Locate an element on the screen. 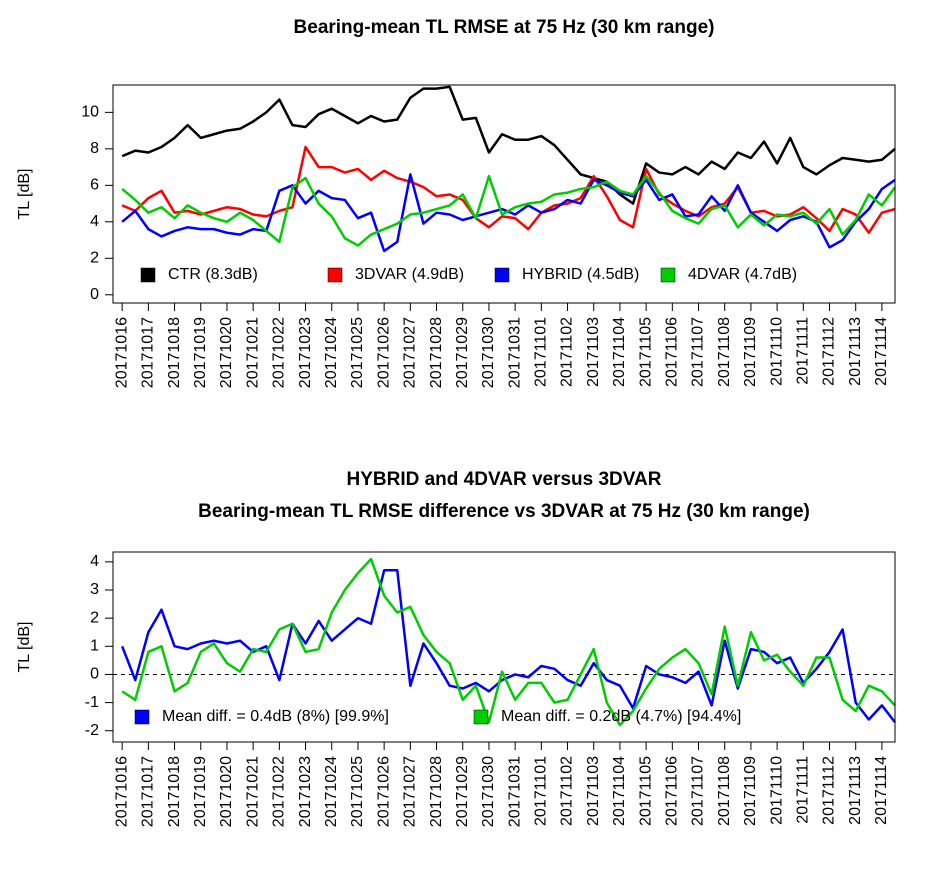 The width and height of the screenshot is (933, 886). legend-label: Mean diff. = 0.4dB (8%) [99.9%] is located at coordinates (275, 716).